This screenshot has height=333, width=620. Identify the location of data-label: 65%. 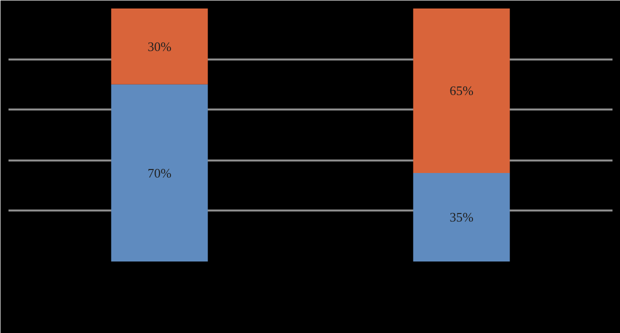
(462, 90).